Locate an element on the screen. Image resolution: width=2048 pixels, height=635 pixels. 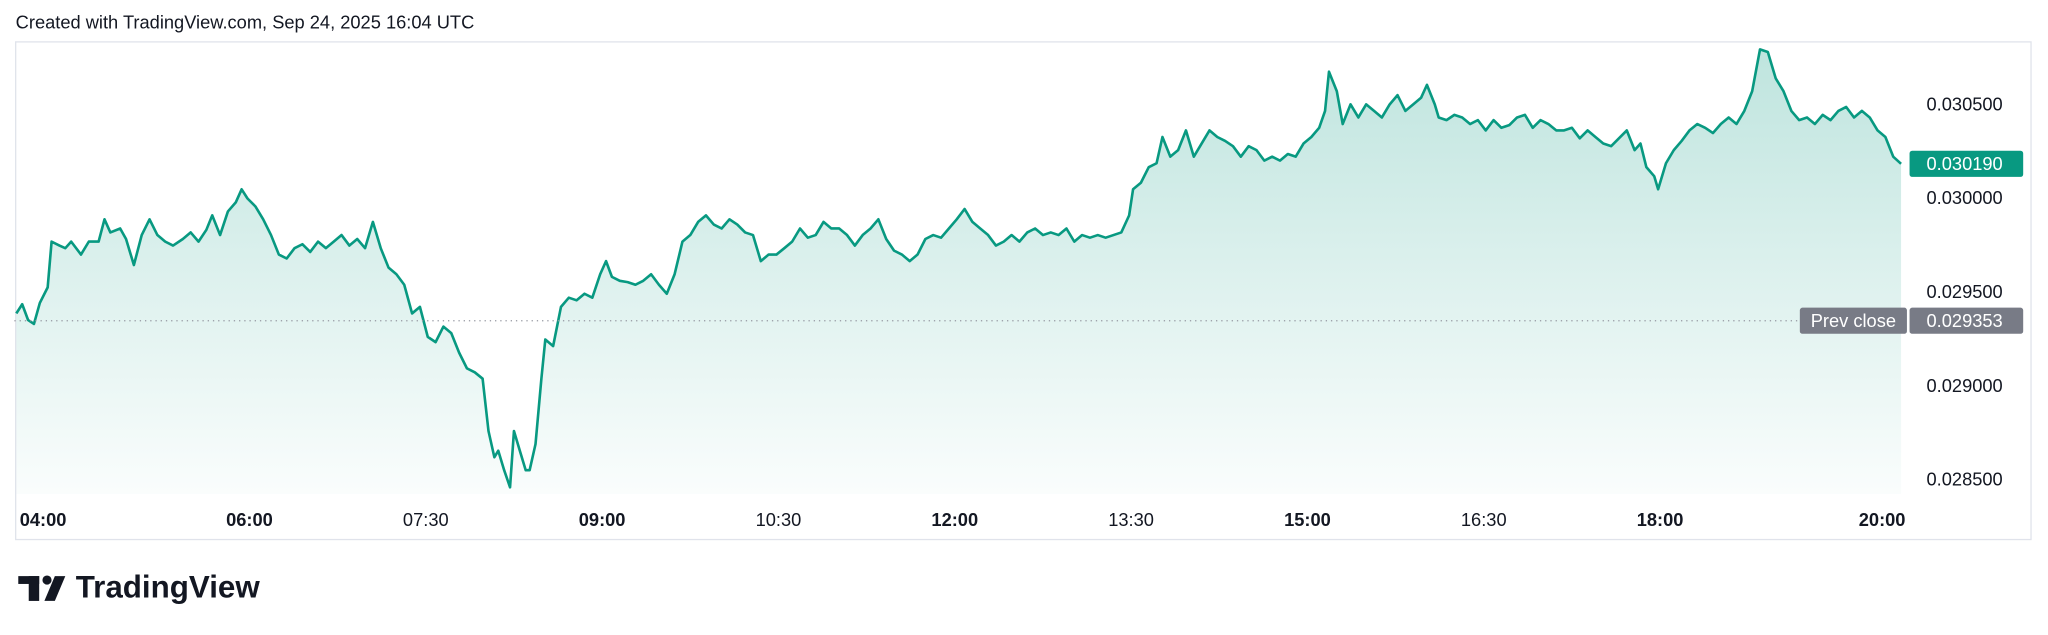
prev-close-price-tag is located at coordinates (1966, 320).